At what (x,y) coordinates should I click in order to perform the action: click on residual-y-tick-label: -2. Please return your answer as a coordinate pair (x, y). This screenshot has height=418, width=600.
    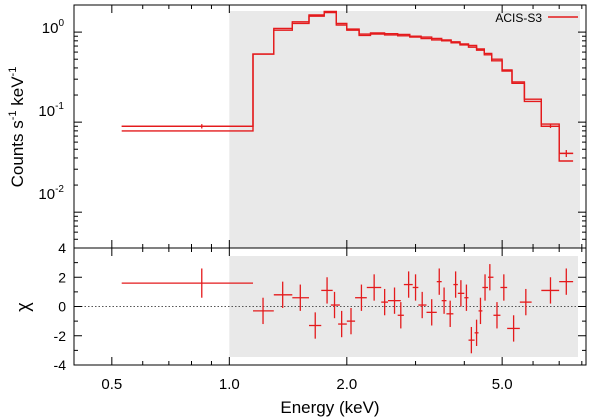
    Looking at the image, I should click on (60, 336).